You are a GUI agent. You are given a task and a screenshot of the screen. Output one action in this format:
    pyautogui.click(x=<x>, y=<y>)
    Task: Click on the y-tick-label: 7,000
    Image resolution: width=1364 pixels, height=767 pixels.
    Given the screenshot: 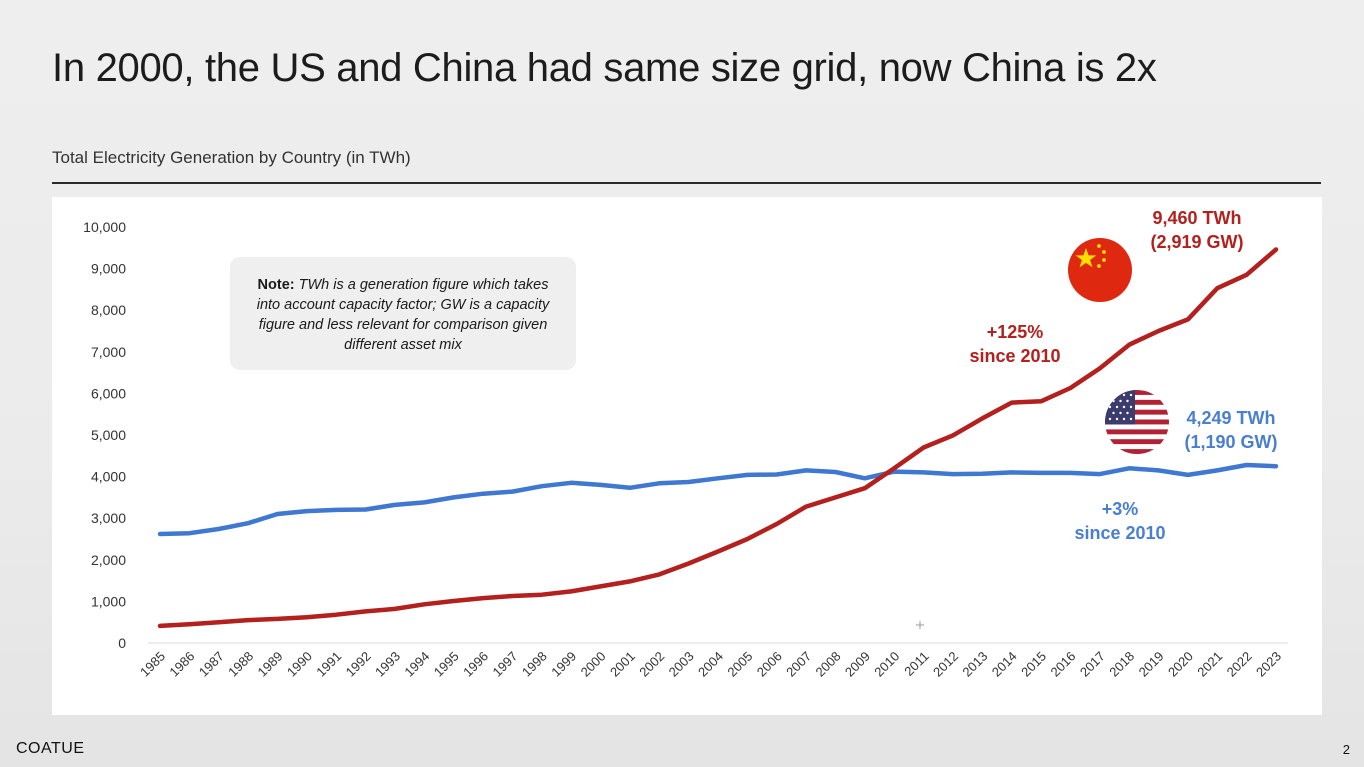 What is the action you would take?
    pyautogui.click(x=108, y=352)
    